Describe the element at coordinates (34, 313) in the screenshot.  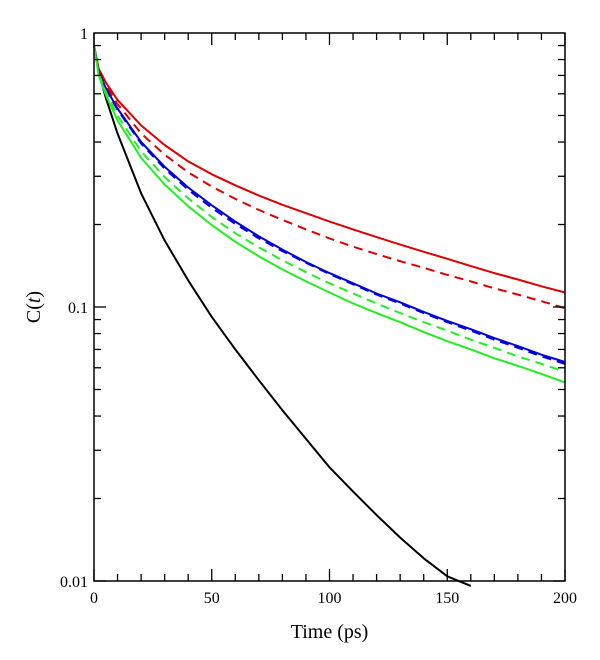
I see `y-axis-label-base: C(` at that location.